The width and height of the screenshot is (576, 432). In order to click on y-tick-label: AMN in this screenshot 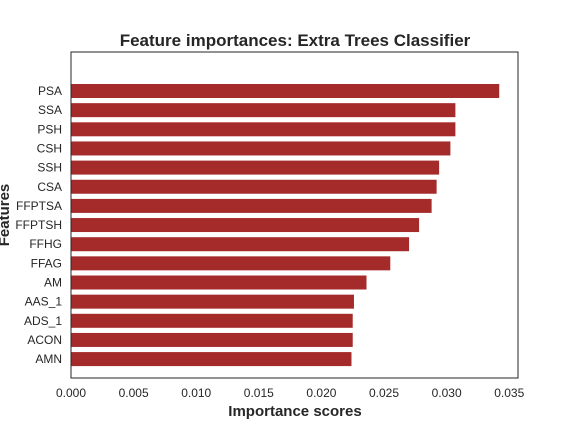, I will do `click(48, 359)`.